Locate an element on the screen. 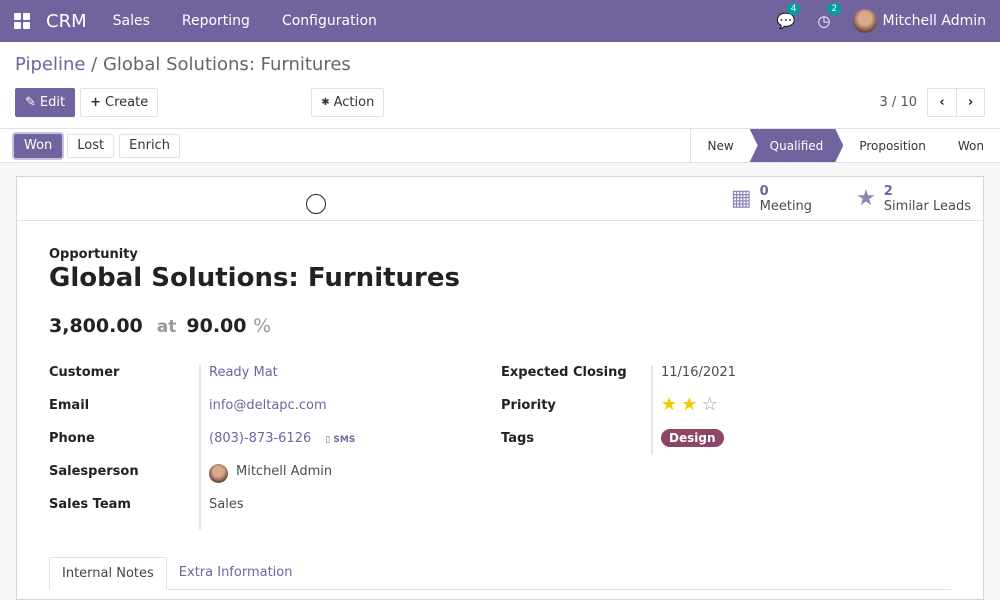 This screenshot has height=600, width=1000. edit-button: ✎ Edit is located at coordinates (45, 102).